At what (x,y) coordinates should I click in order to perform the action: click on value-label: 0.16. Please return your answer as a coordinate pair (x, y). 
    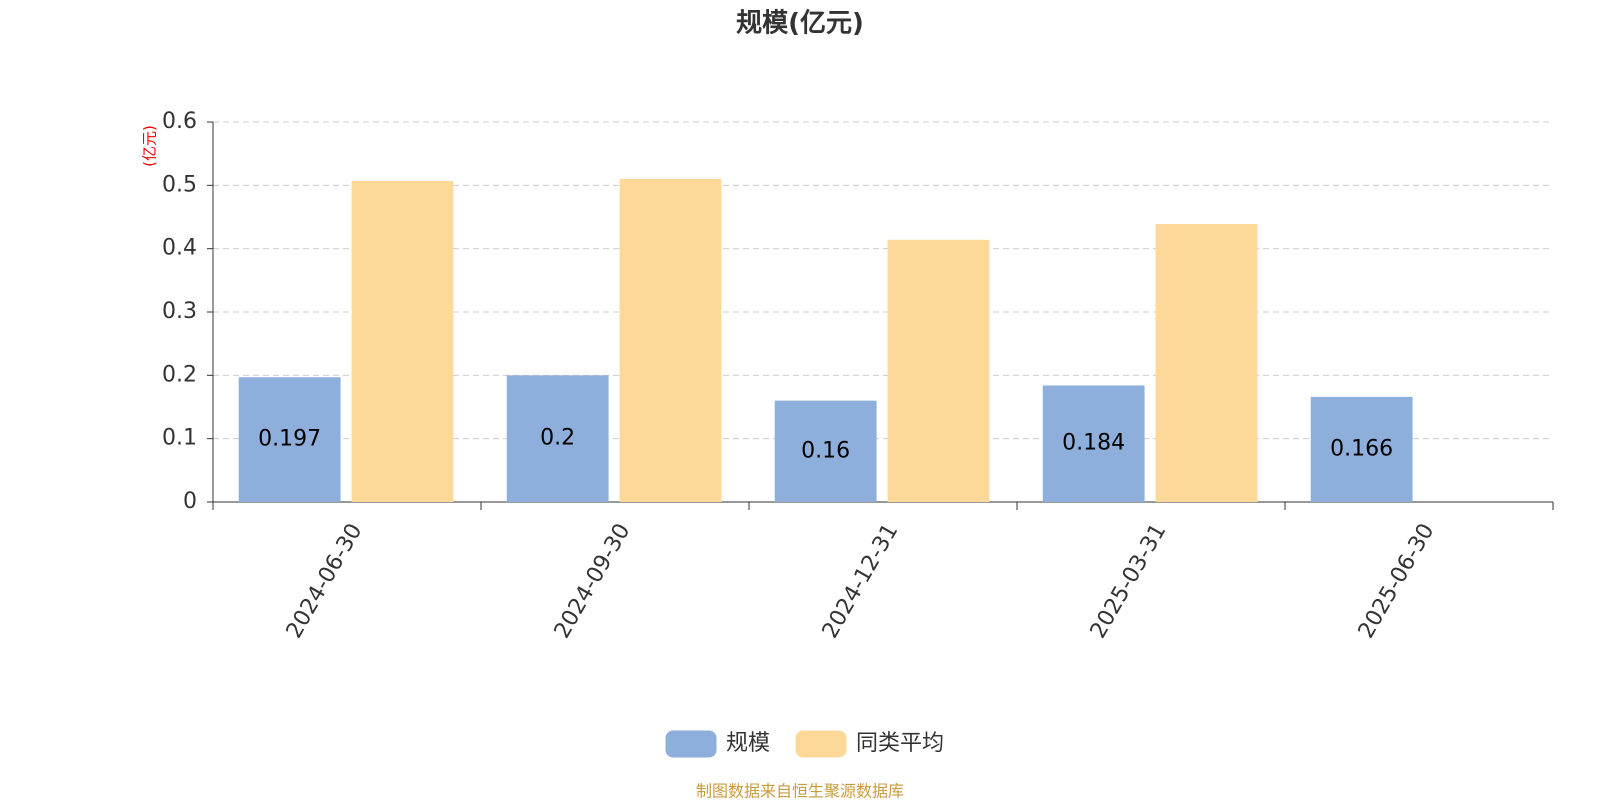
    Looking at the image, I should click on (825, 450).